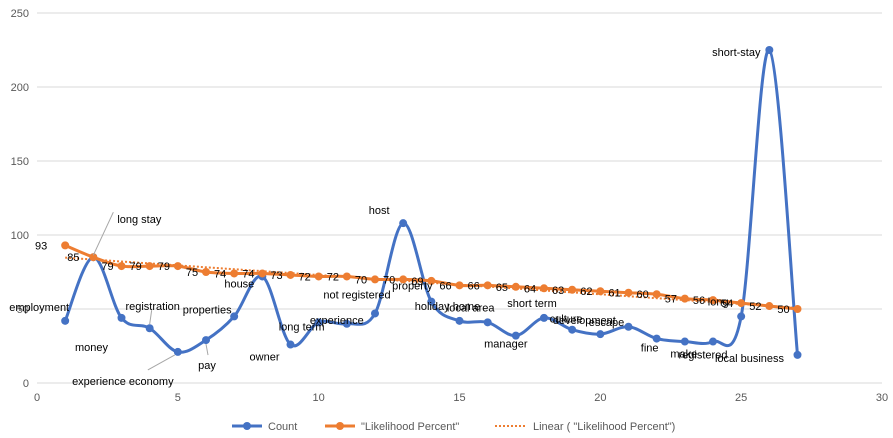 The width and height of the screenshot is (893, 438). Describe the element at coordinates (410, 427) in the screenshot. I see `legend-label-likelihood: "Likelihood Percent"` at that location.